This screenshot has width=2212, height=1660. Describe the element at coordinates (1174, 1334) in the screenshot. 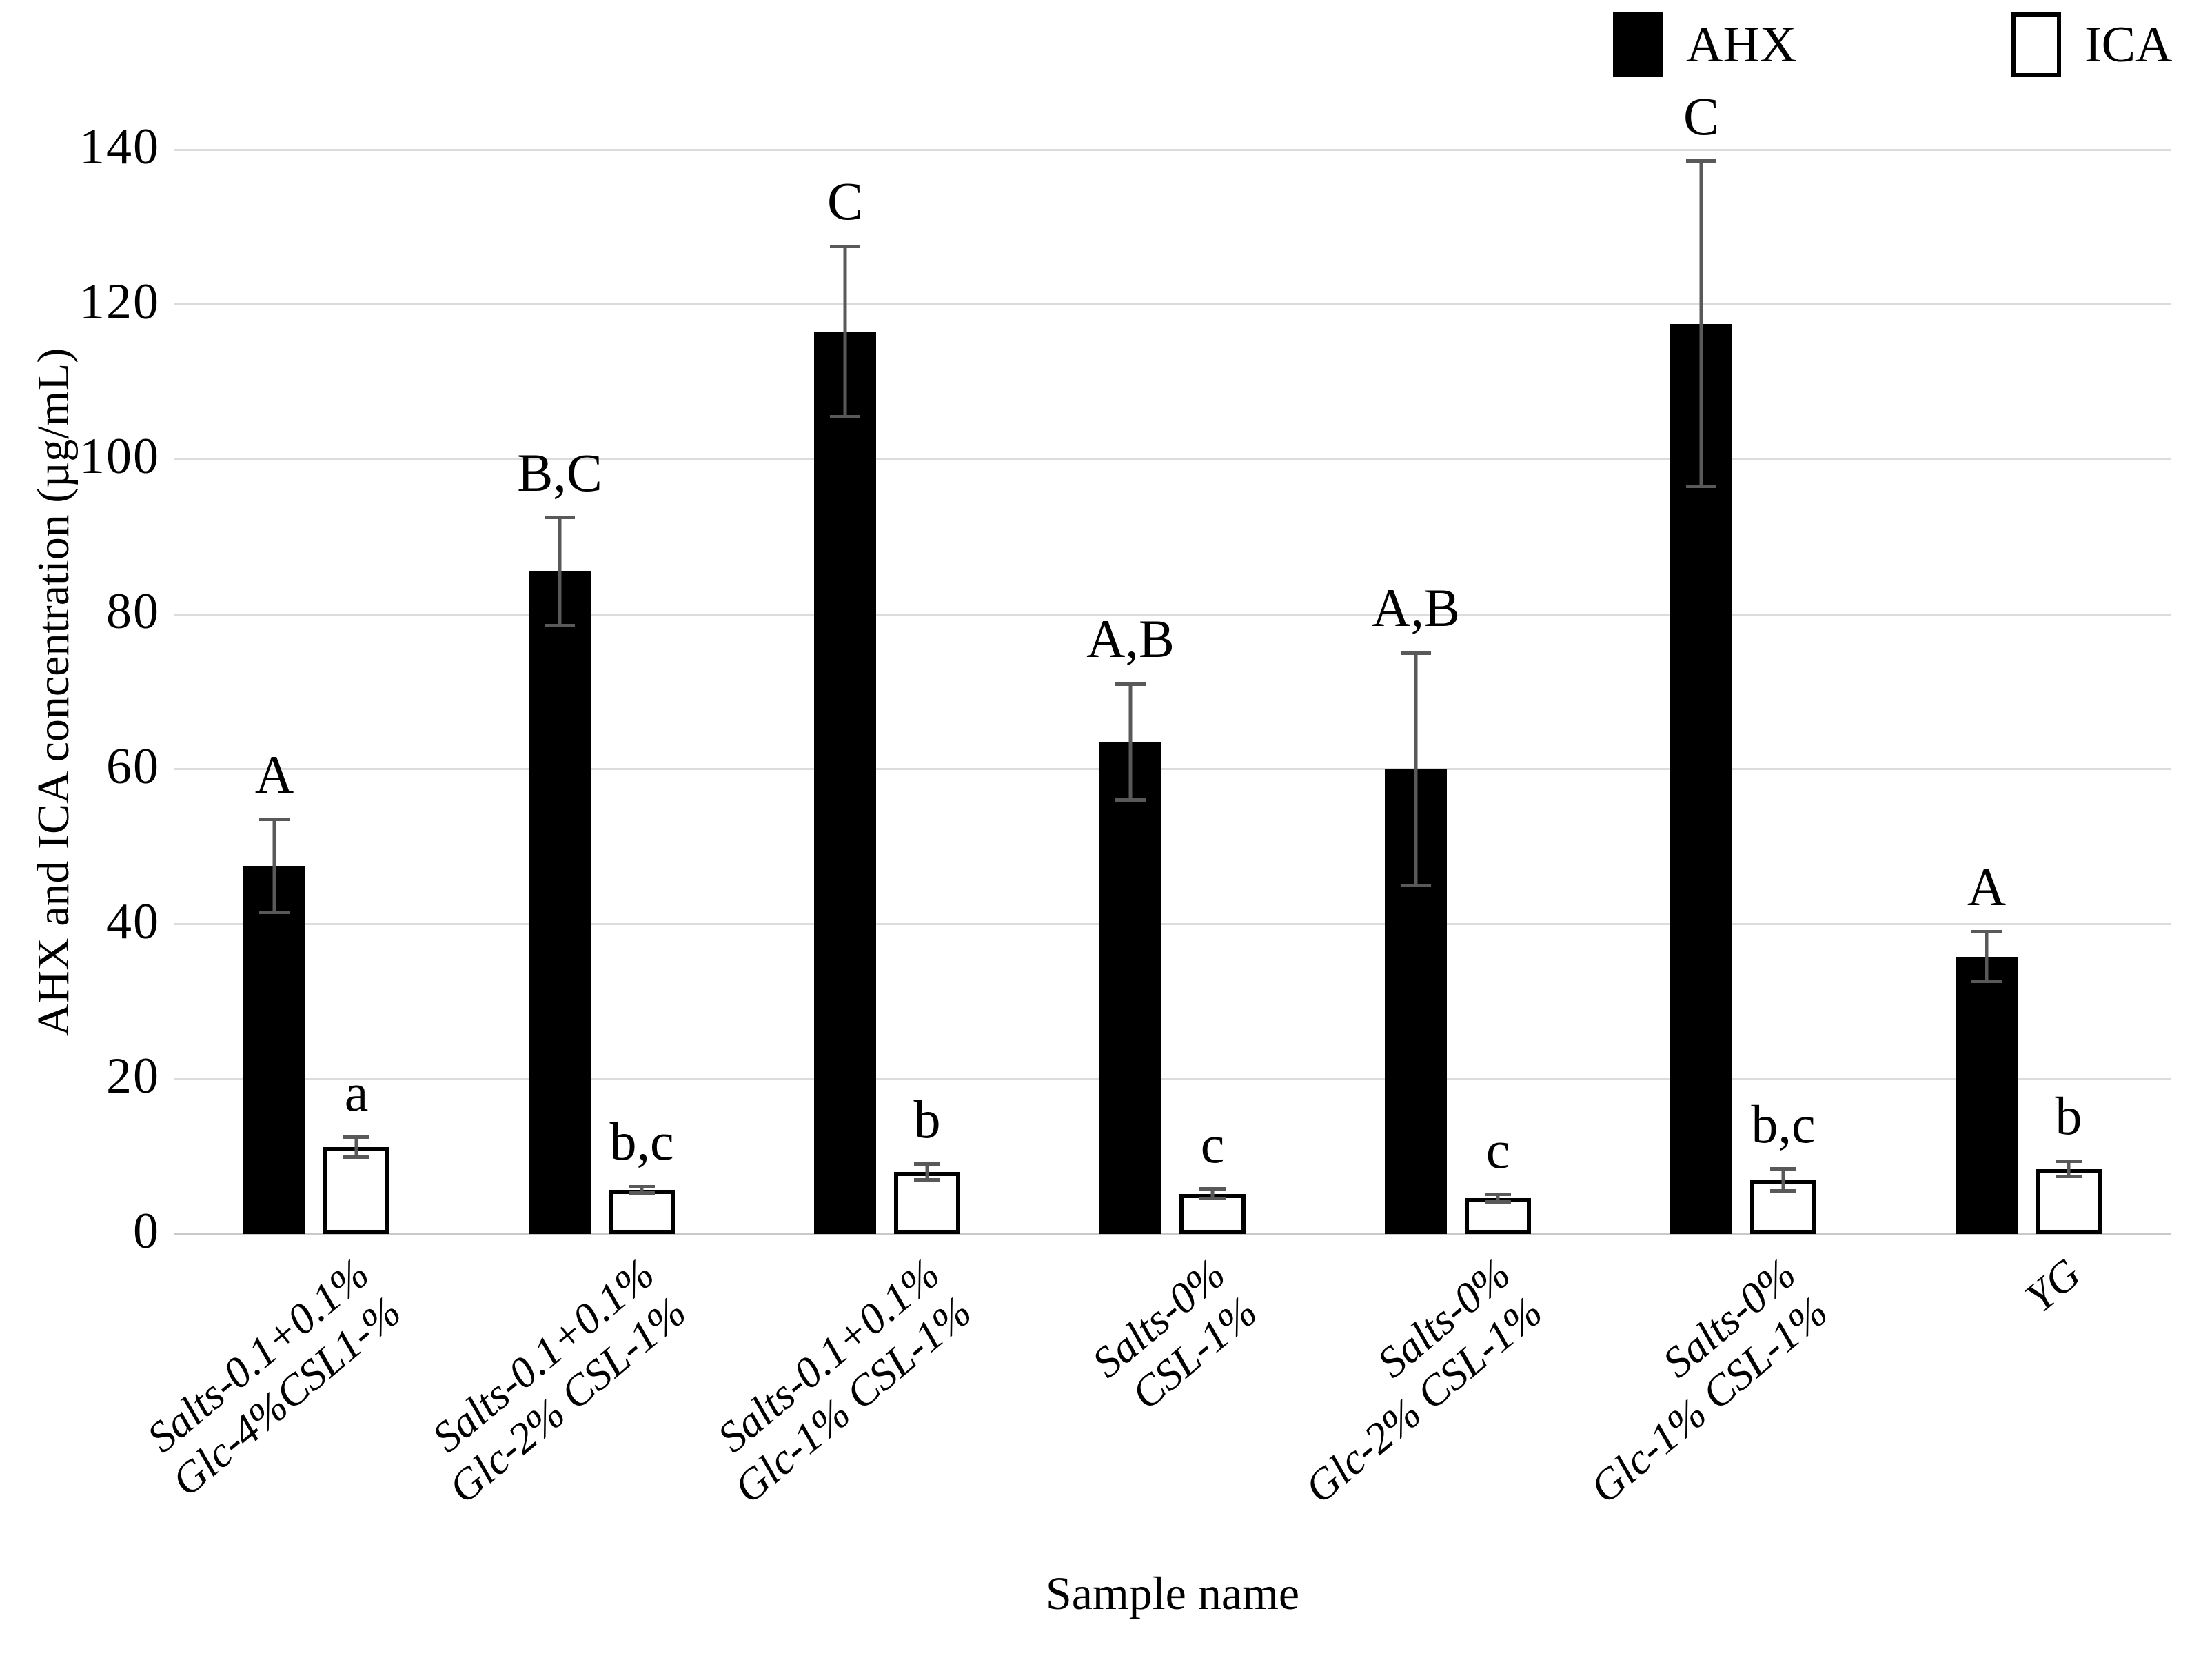

I see `x-category-label: Salts-0% CSL-1%` at that location.